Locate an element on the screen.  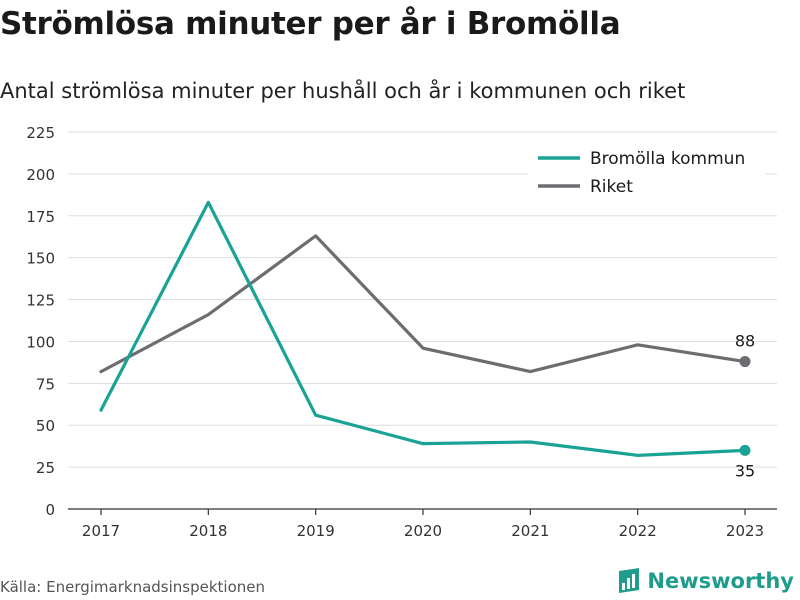
brand-name: Newsworthy is located at coordinates (720, 581).